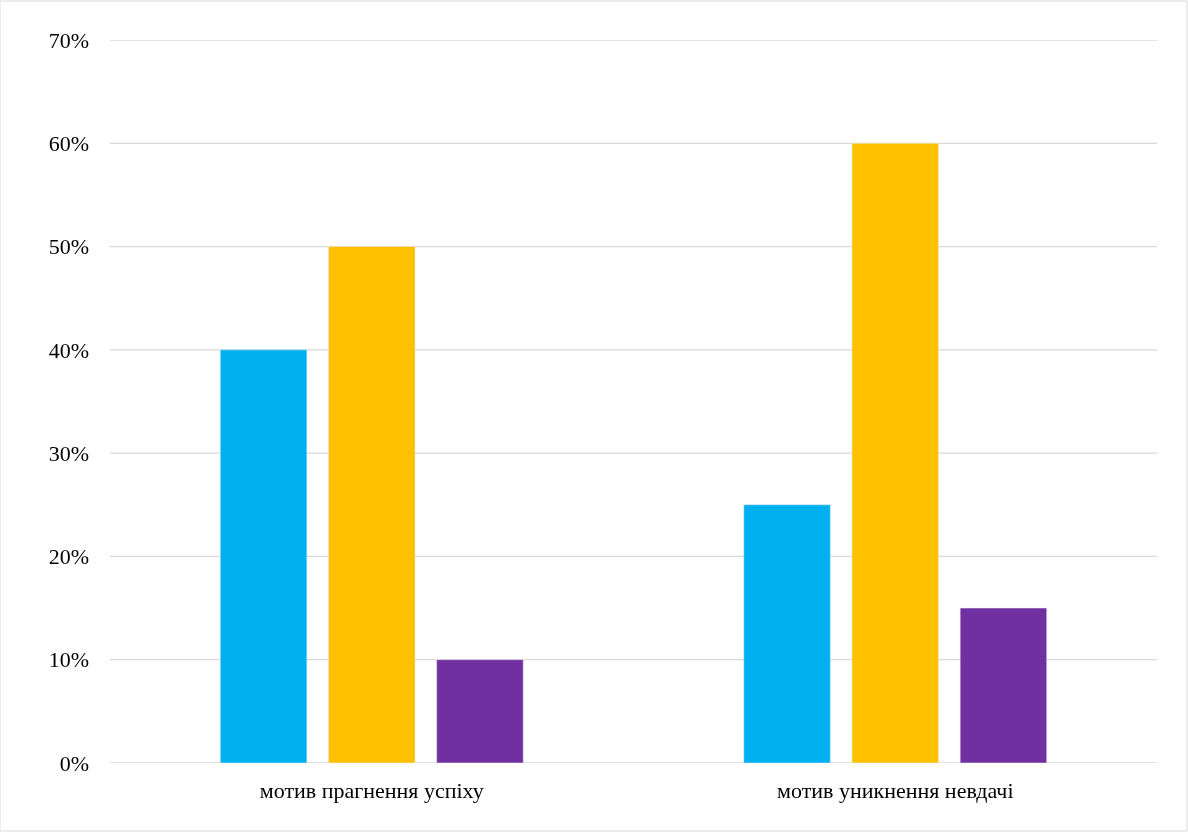  I want to click on y-tick-label: 40%, so click(68, 350).